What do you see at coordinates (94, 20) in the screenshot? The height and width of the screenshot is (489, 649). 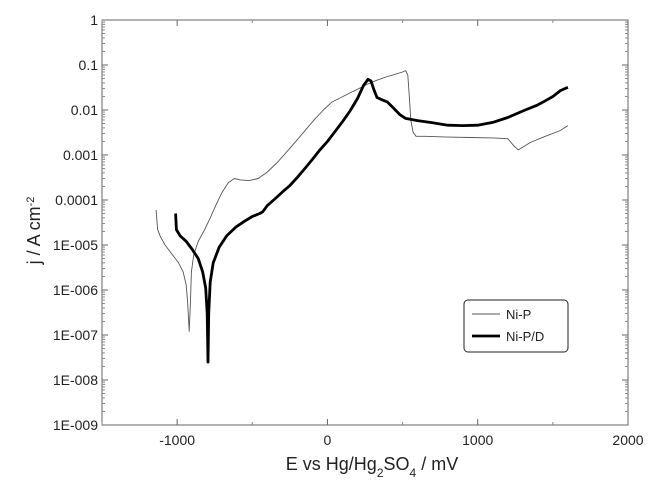 I see `y-tick-label: 1` at bounding box center [94, 20].